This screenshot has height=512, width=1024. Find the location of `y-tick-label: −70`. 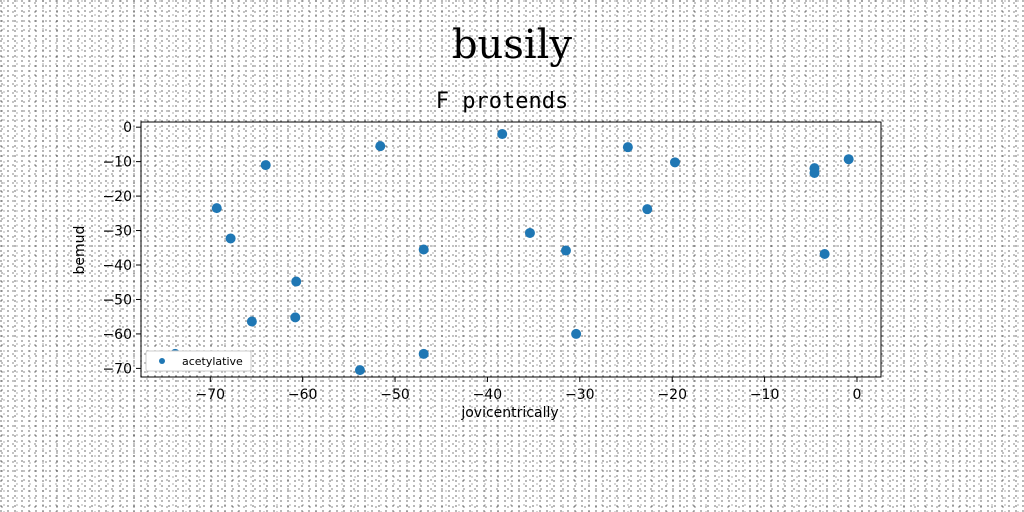

y-tick-label: −70 is located at coordinates (117, 369).